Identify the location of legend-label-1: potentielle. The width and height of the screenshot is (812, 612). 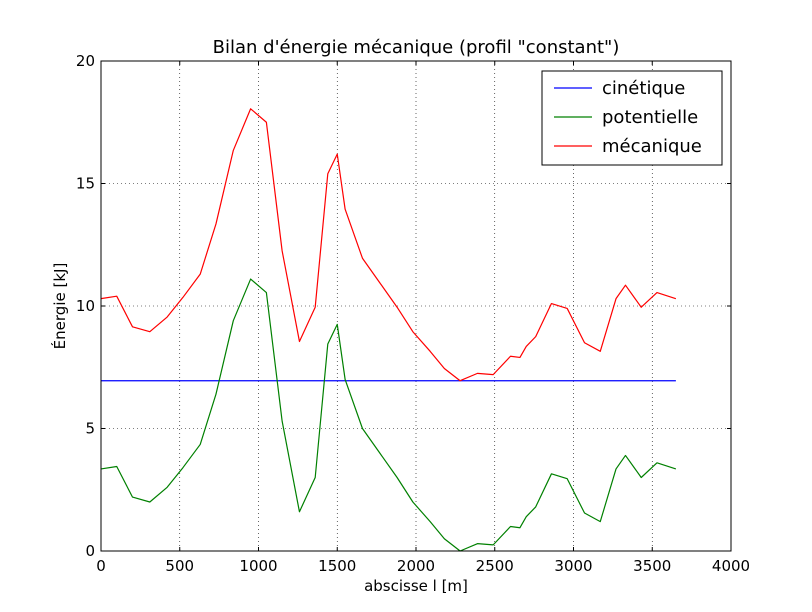
(650, 117).